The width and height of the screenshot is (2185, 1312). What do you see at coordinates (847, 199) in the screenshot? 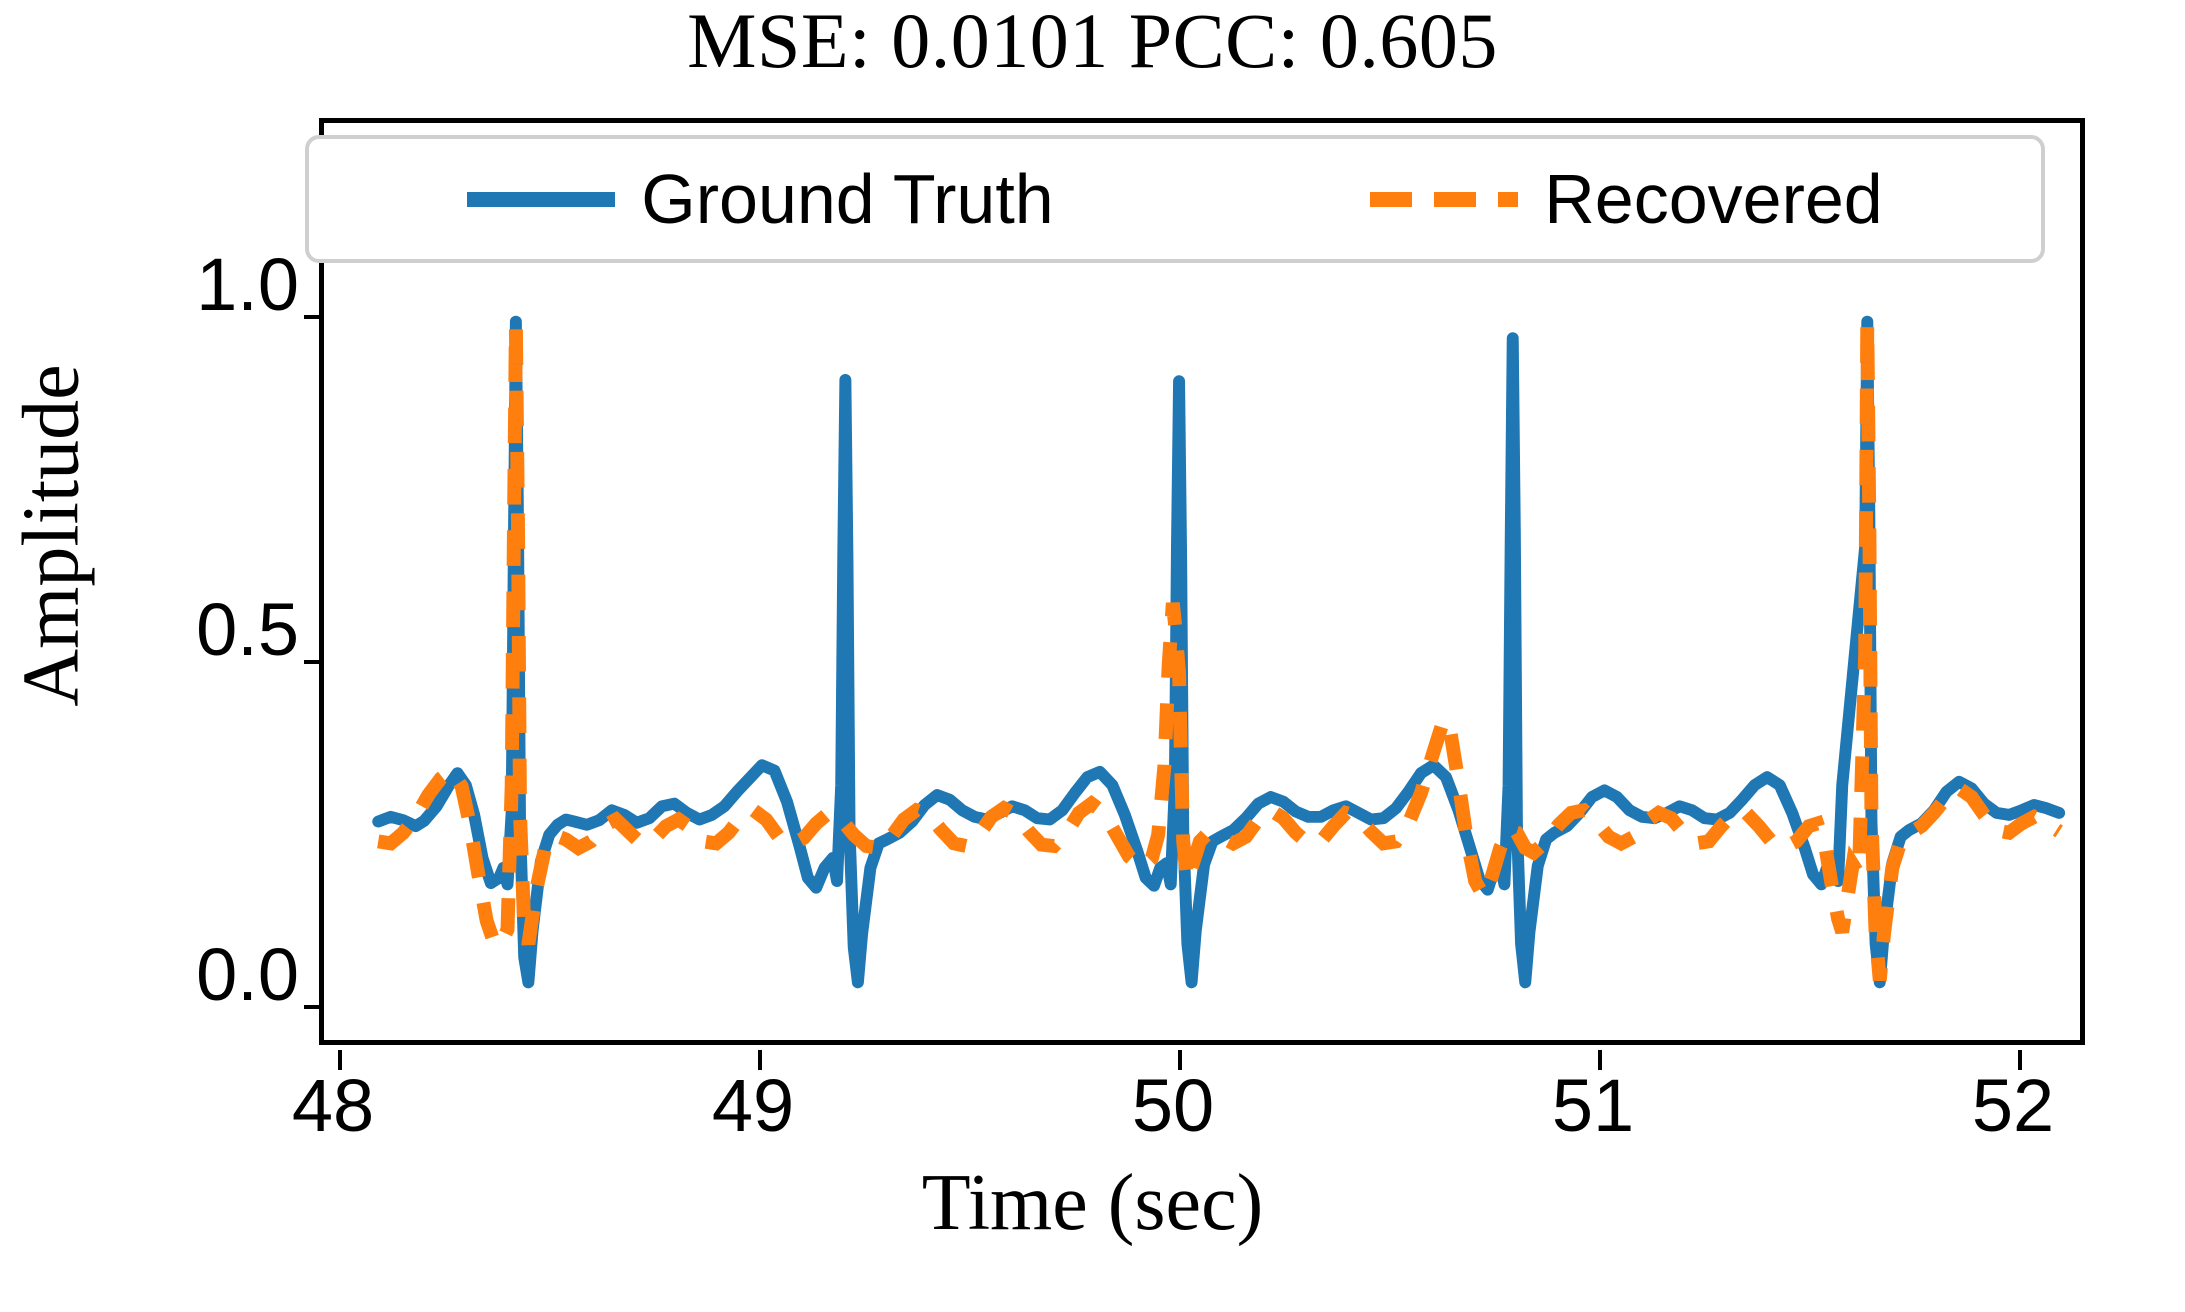
I see `legend-label-ground-truth: Ground Truth` at bounding box center [847, 199].